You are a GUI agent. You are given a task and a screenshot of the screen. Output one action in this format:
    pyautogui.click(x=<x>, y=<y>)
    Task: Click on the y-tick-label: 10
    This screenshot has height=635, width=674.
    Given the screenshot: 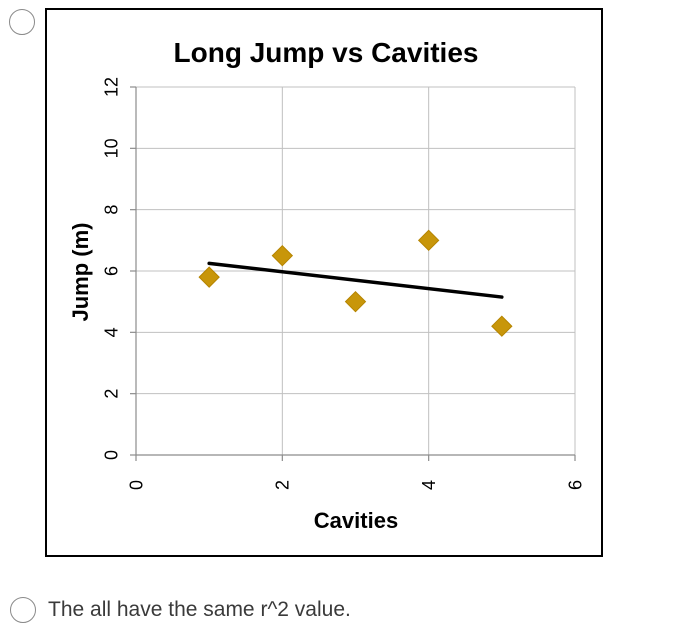 What is the action you would take?
    pyautogui.click(x=111, y=148)
    